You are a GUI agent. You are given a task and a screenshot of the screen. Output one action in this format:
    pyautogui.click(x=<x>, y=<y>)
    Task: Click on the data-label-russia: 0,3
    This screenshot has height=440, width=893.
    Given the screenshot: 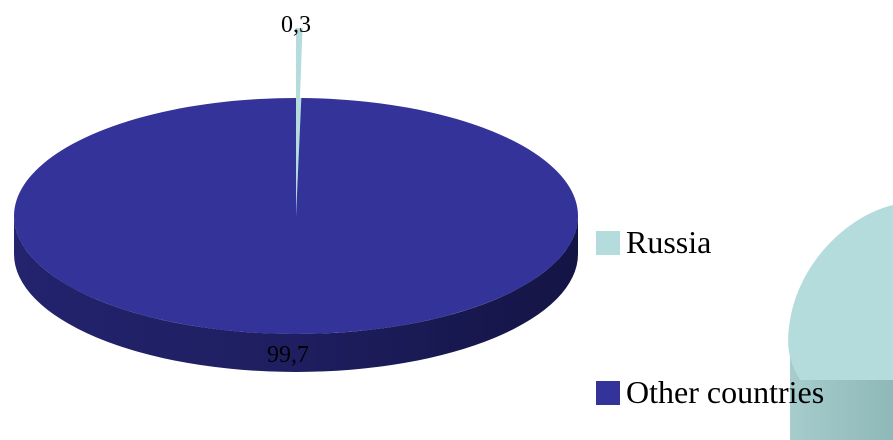 What is the action you would take?
    pyautogui.click(x=296, y=25)
    